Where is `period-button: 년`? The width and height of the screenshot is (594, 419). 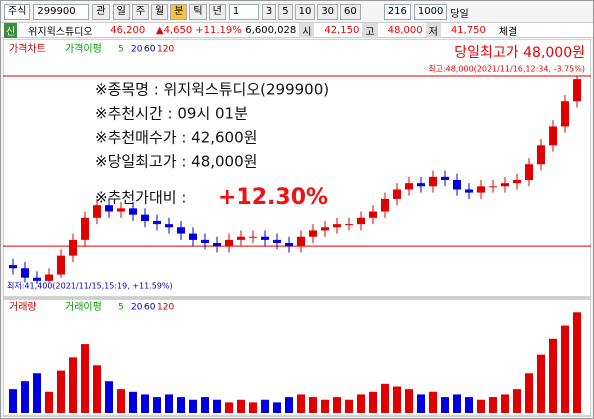
period-button: 년 is located at coordinates (217, 12).